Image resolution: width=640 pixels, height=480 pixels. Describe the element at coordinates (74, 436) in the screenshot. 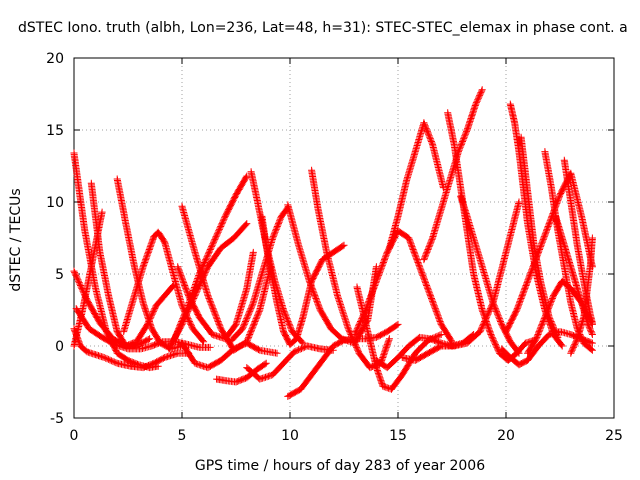

I see `x-tick-label: 0` at that location.